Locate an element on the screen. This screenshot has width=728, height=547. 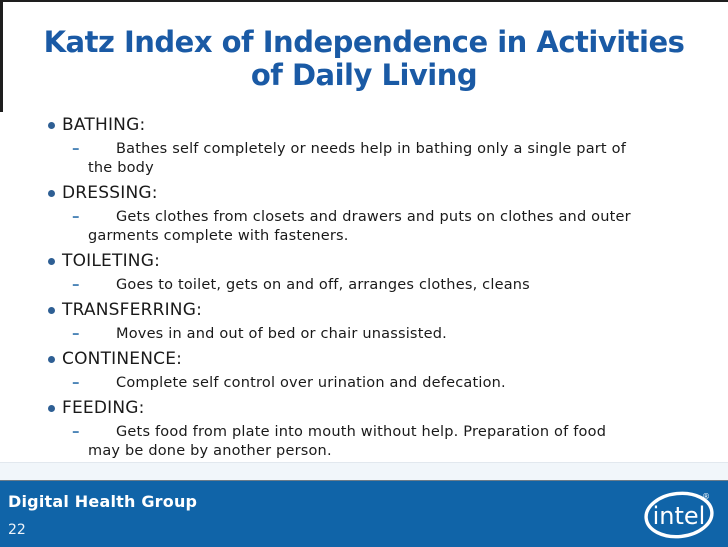
item-label: DRESSING: is located at coordinates (110, 193).